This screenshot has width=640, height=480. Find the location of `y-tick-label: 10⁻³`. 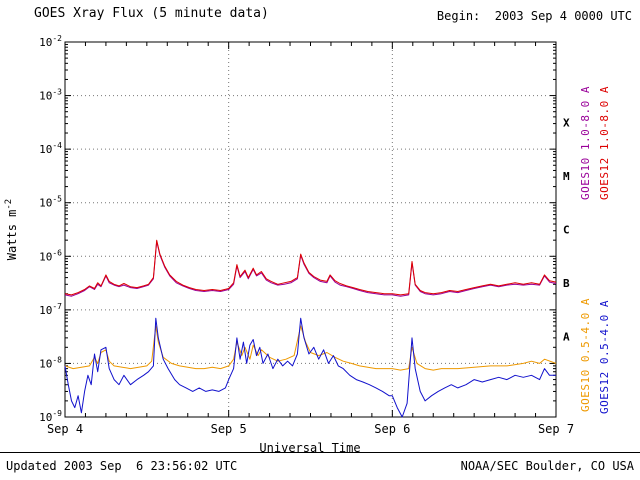

y-tick-label: 10⁻³ is located at coordinates (50, 95).